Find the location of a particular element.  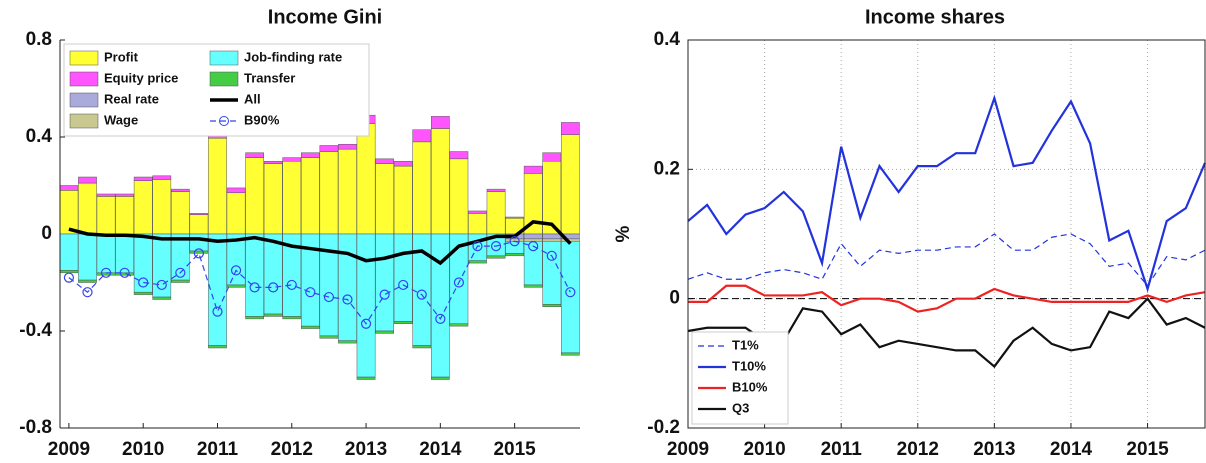

x-tick-label: 2015 is located at coordinates (514, 449).